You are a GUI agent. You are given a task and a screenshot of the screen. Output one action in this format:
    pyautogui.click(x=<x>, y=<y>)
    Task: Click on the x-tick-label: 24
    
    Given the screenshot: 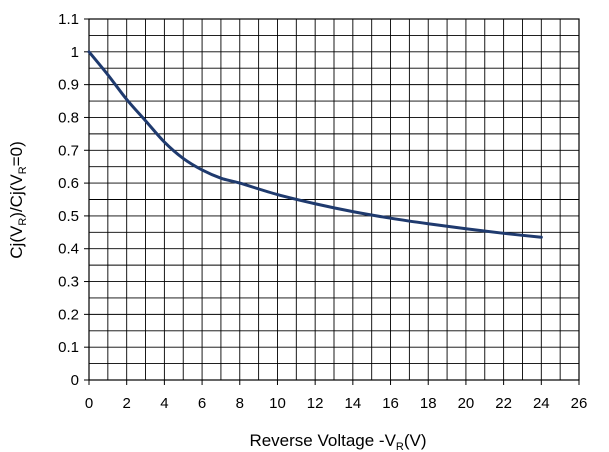 What is the action you would take?
    pyautogui.click(x=541, y=403)
    